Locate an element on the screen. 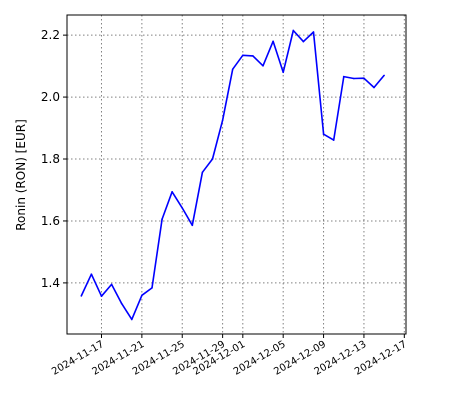 This screenshot has height=400, width=450. y-tick-label: 2.0 is located at coordinates (50, 97).